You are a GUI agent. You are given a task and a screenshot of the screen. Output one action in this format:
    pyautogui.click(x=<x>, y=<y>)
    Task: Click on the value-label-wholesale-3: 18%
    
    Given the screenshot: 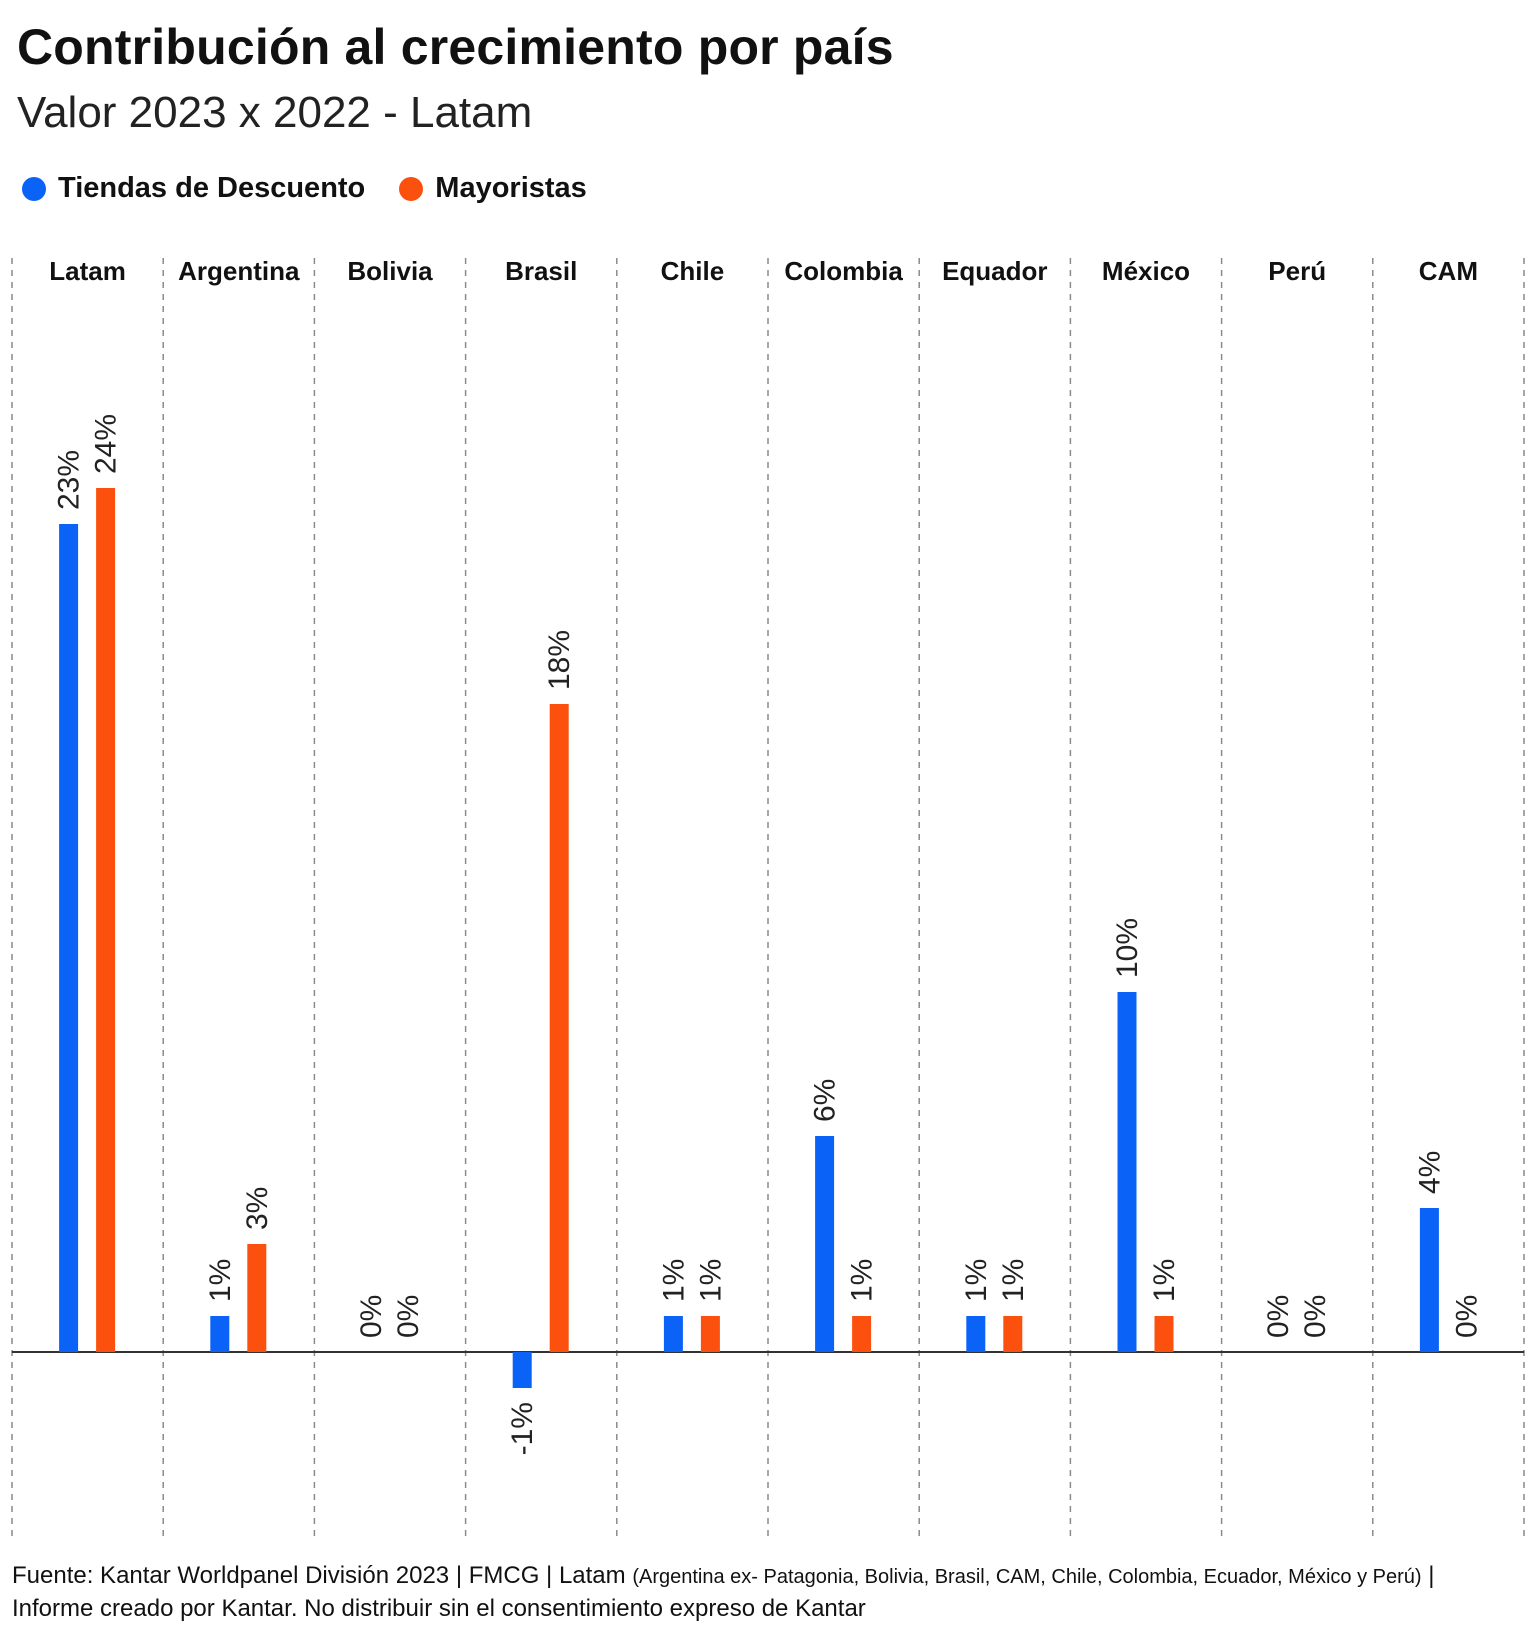 What is the action you would take?
    pyautogui.click(x=559, y=660)
    